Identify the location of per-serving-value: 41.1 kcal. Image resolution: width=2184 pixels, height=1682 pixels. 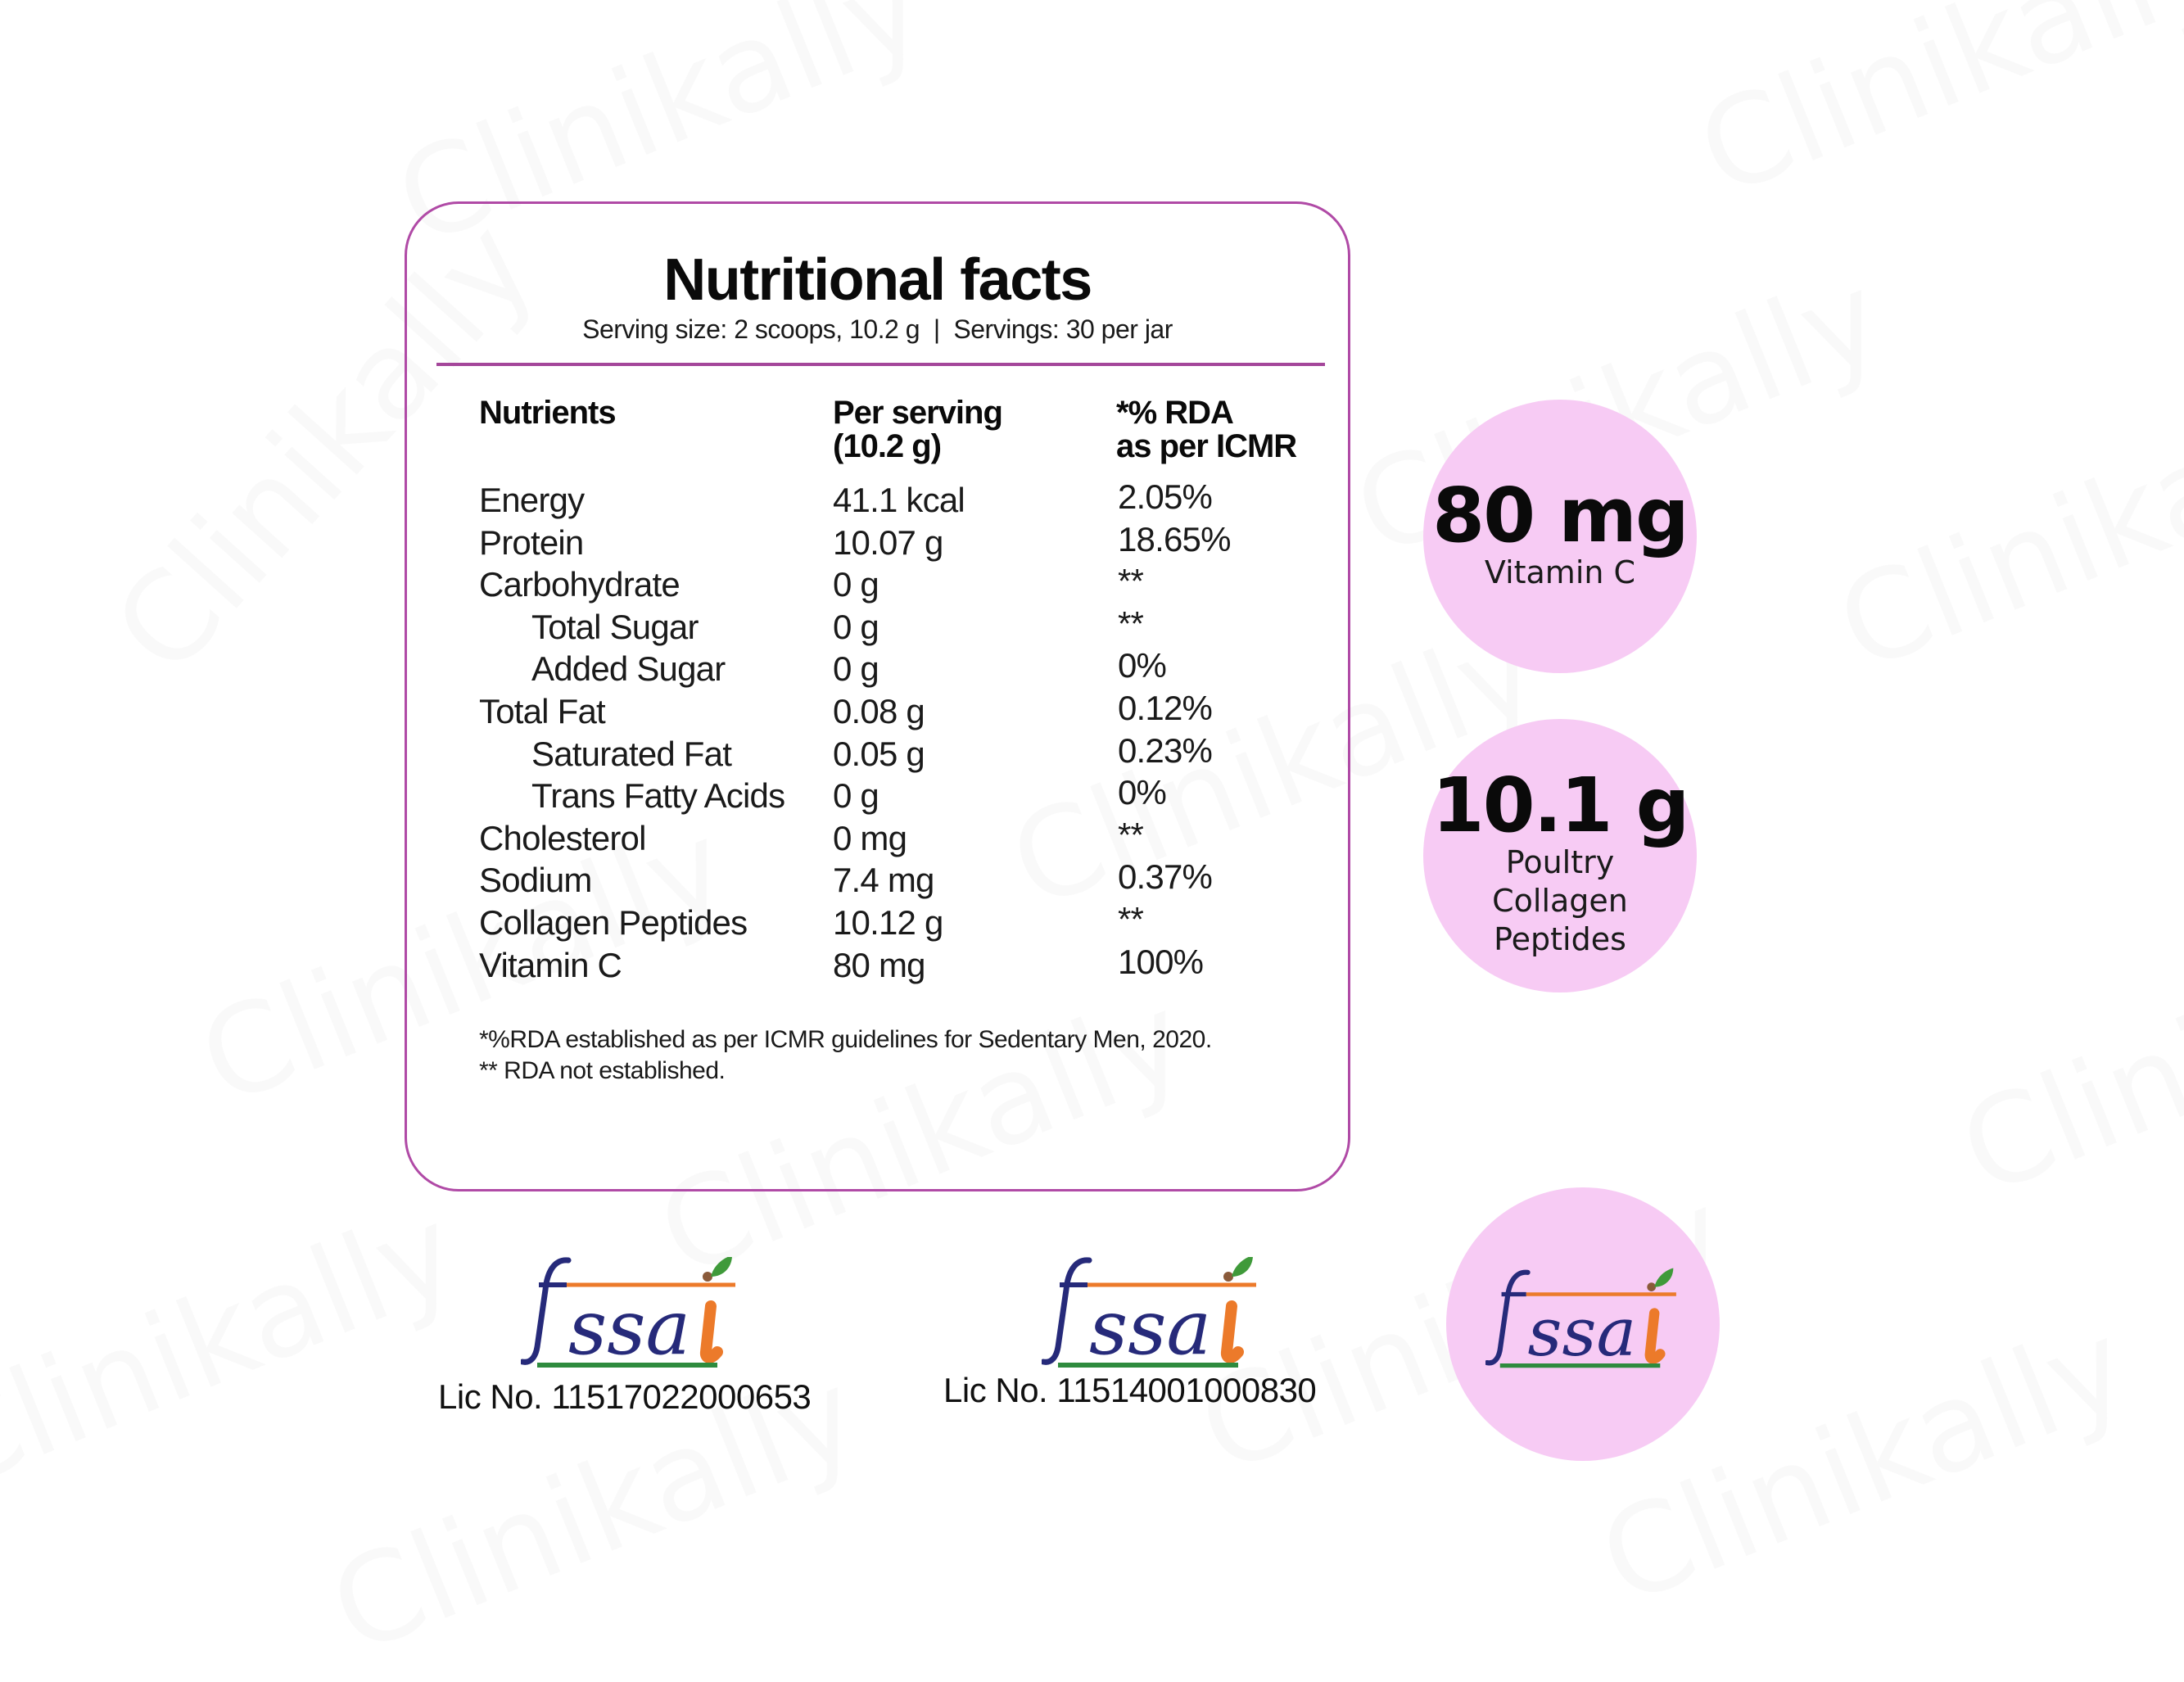
(899, 500).